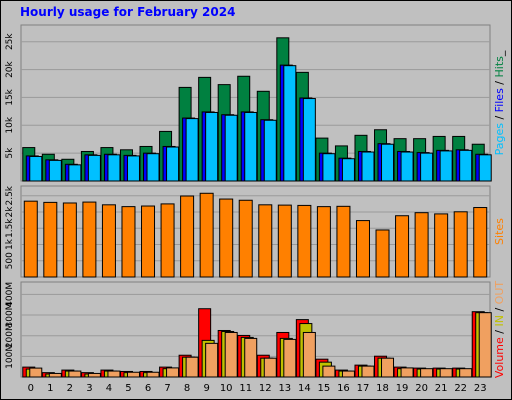 The height and width of the screenshot is (400, 512). I want to click on x-tick-label: 23, so click(480, 388).